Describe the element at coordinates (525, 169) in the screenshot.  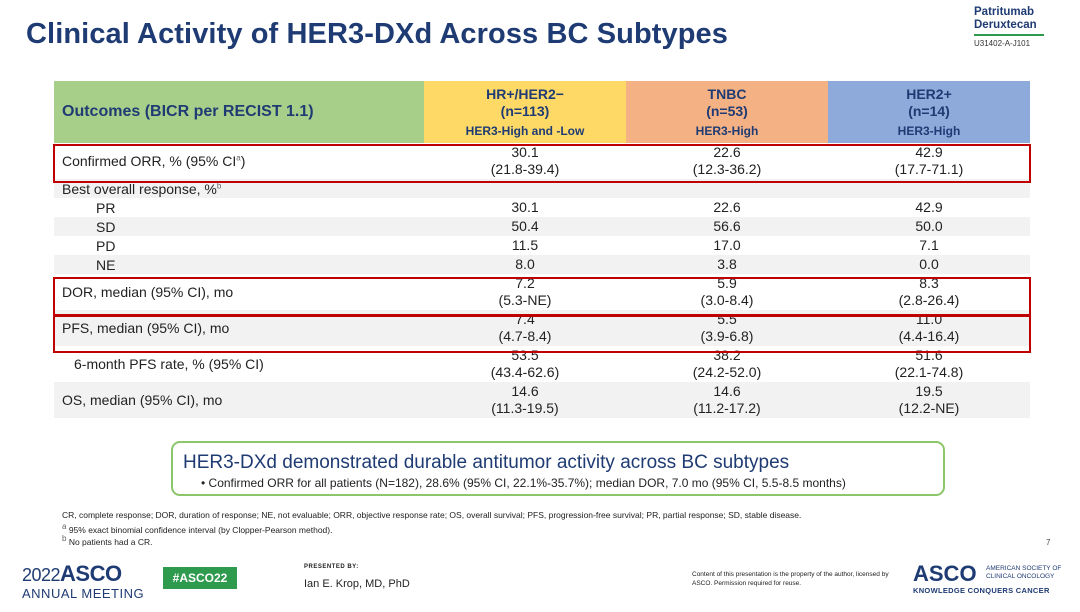
I see `value-ci: (21.8-39.4)` at that location.